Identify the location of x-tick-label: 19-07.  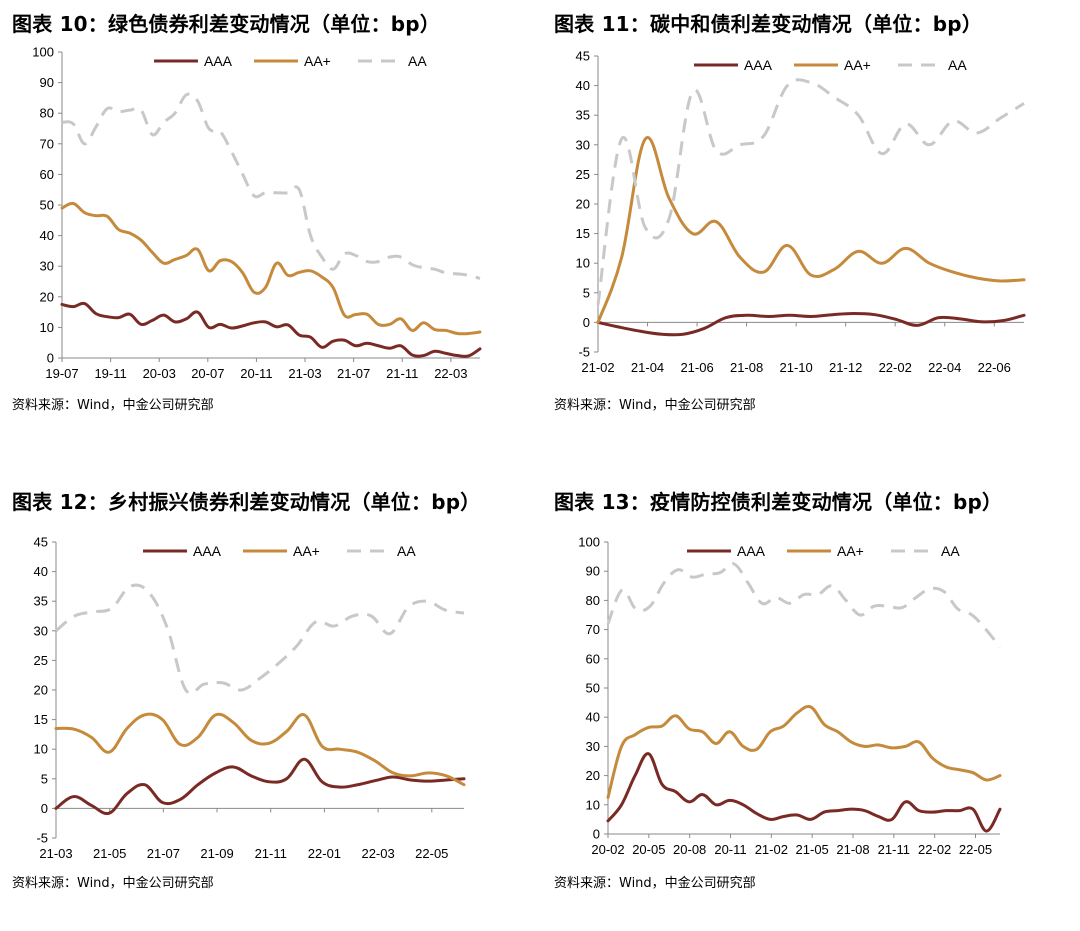
(61, 373).